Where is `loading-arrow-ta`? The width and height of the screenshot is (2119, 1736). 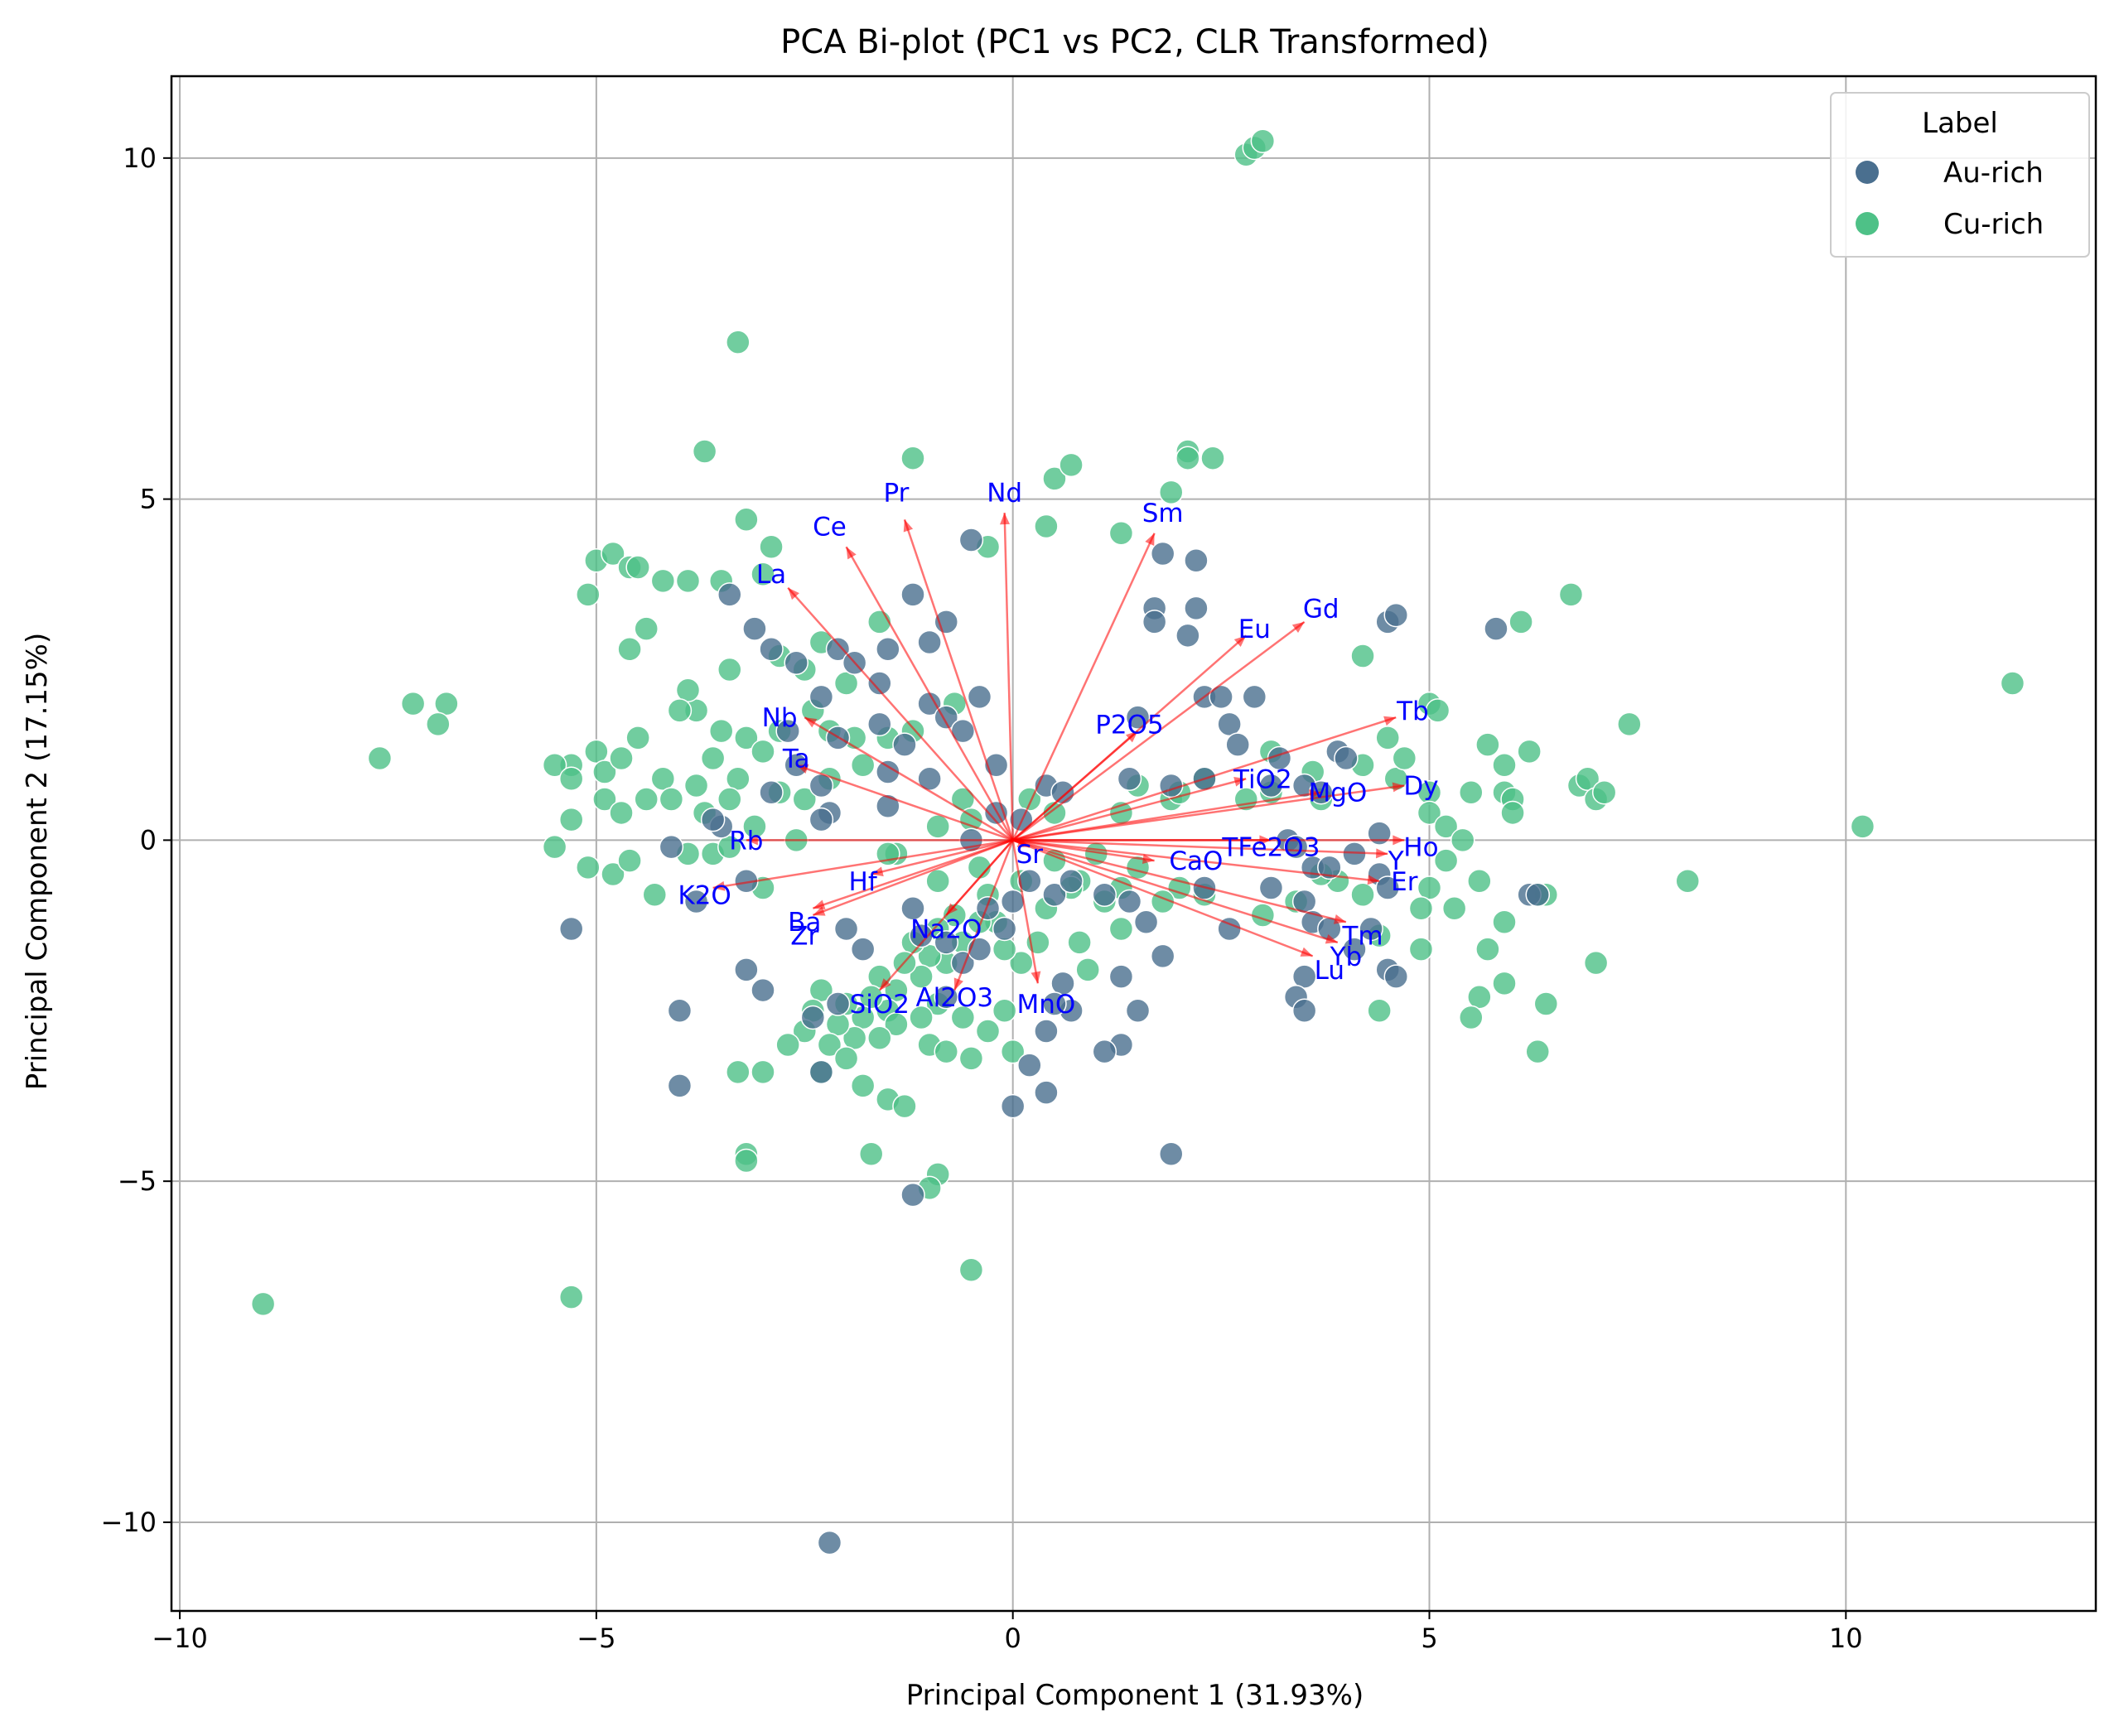
loading-arrow-ta is located at coordinates (904, 802).